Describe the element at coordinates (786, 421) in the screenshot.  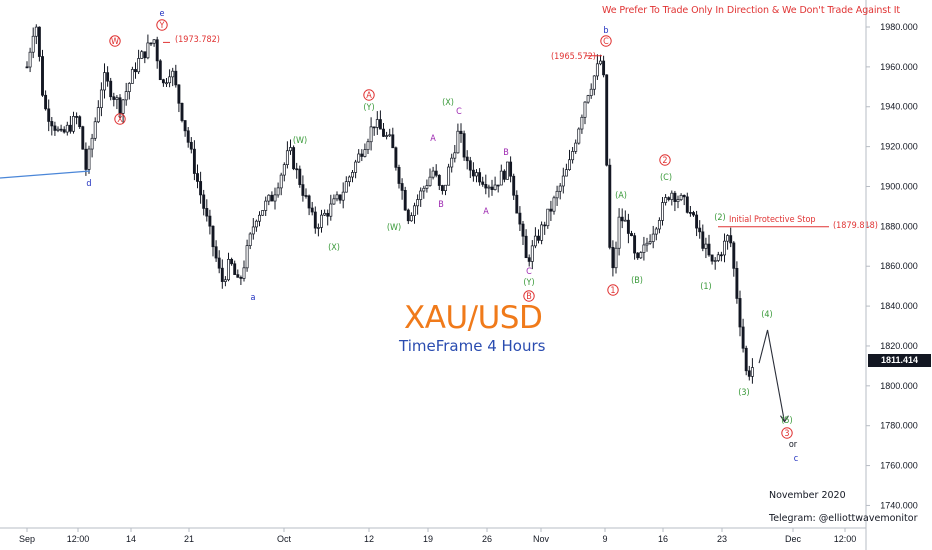
I see `wave-label: (5)` at that location.